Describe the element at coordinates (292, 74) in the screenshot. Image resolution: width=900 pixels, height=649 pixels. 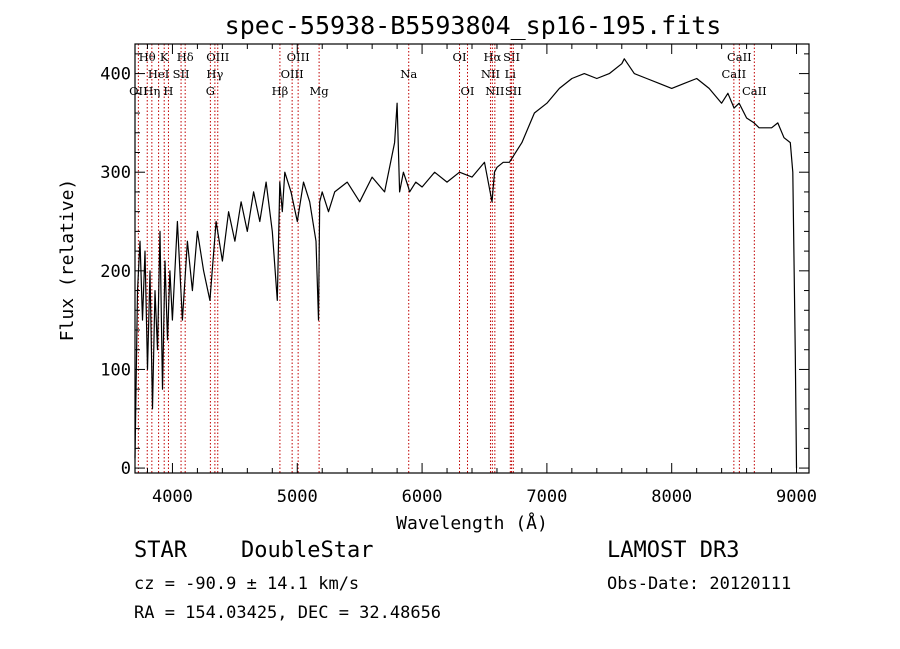
I see `line-marker-label-16: OIII` at that location.